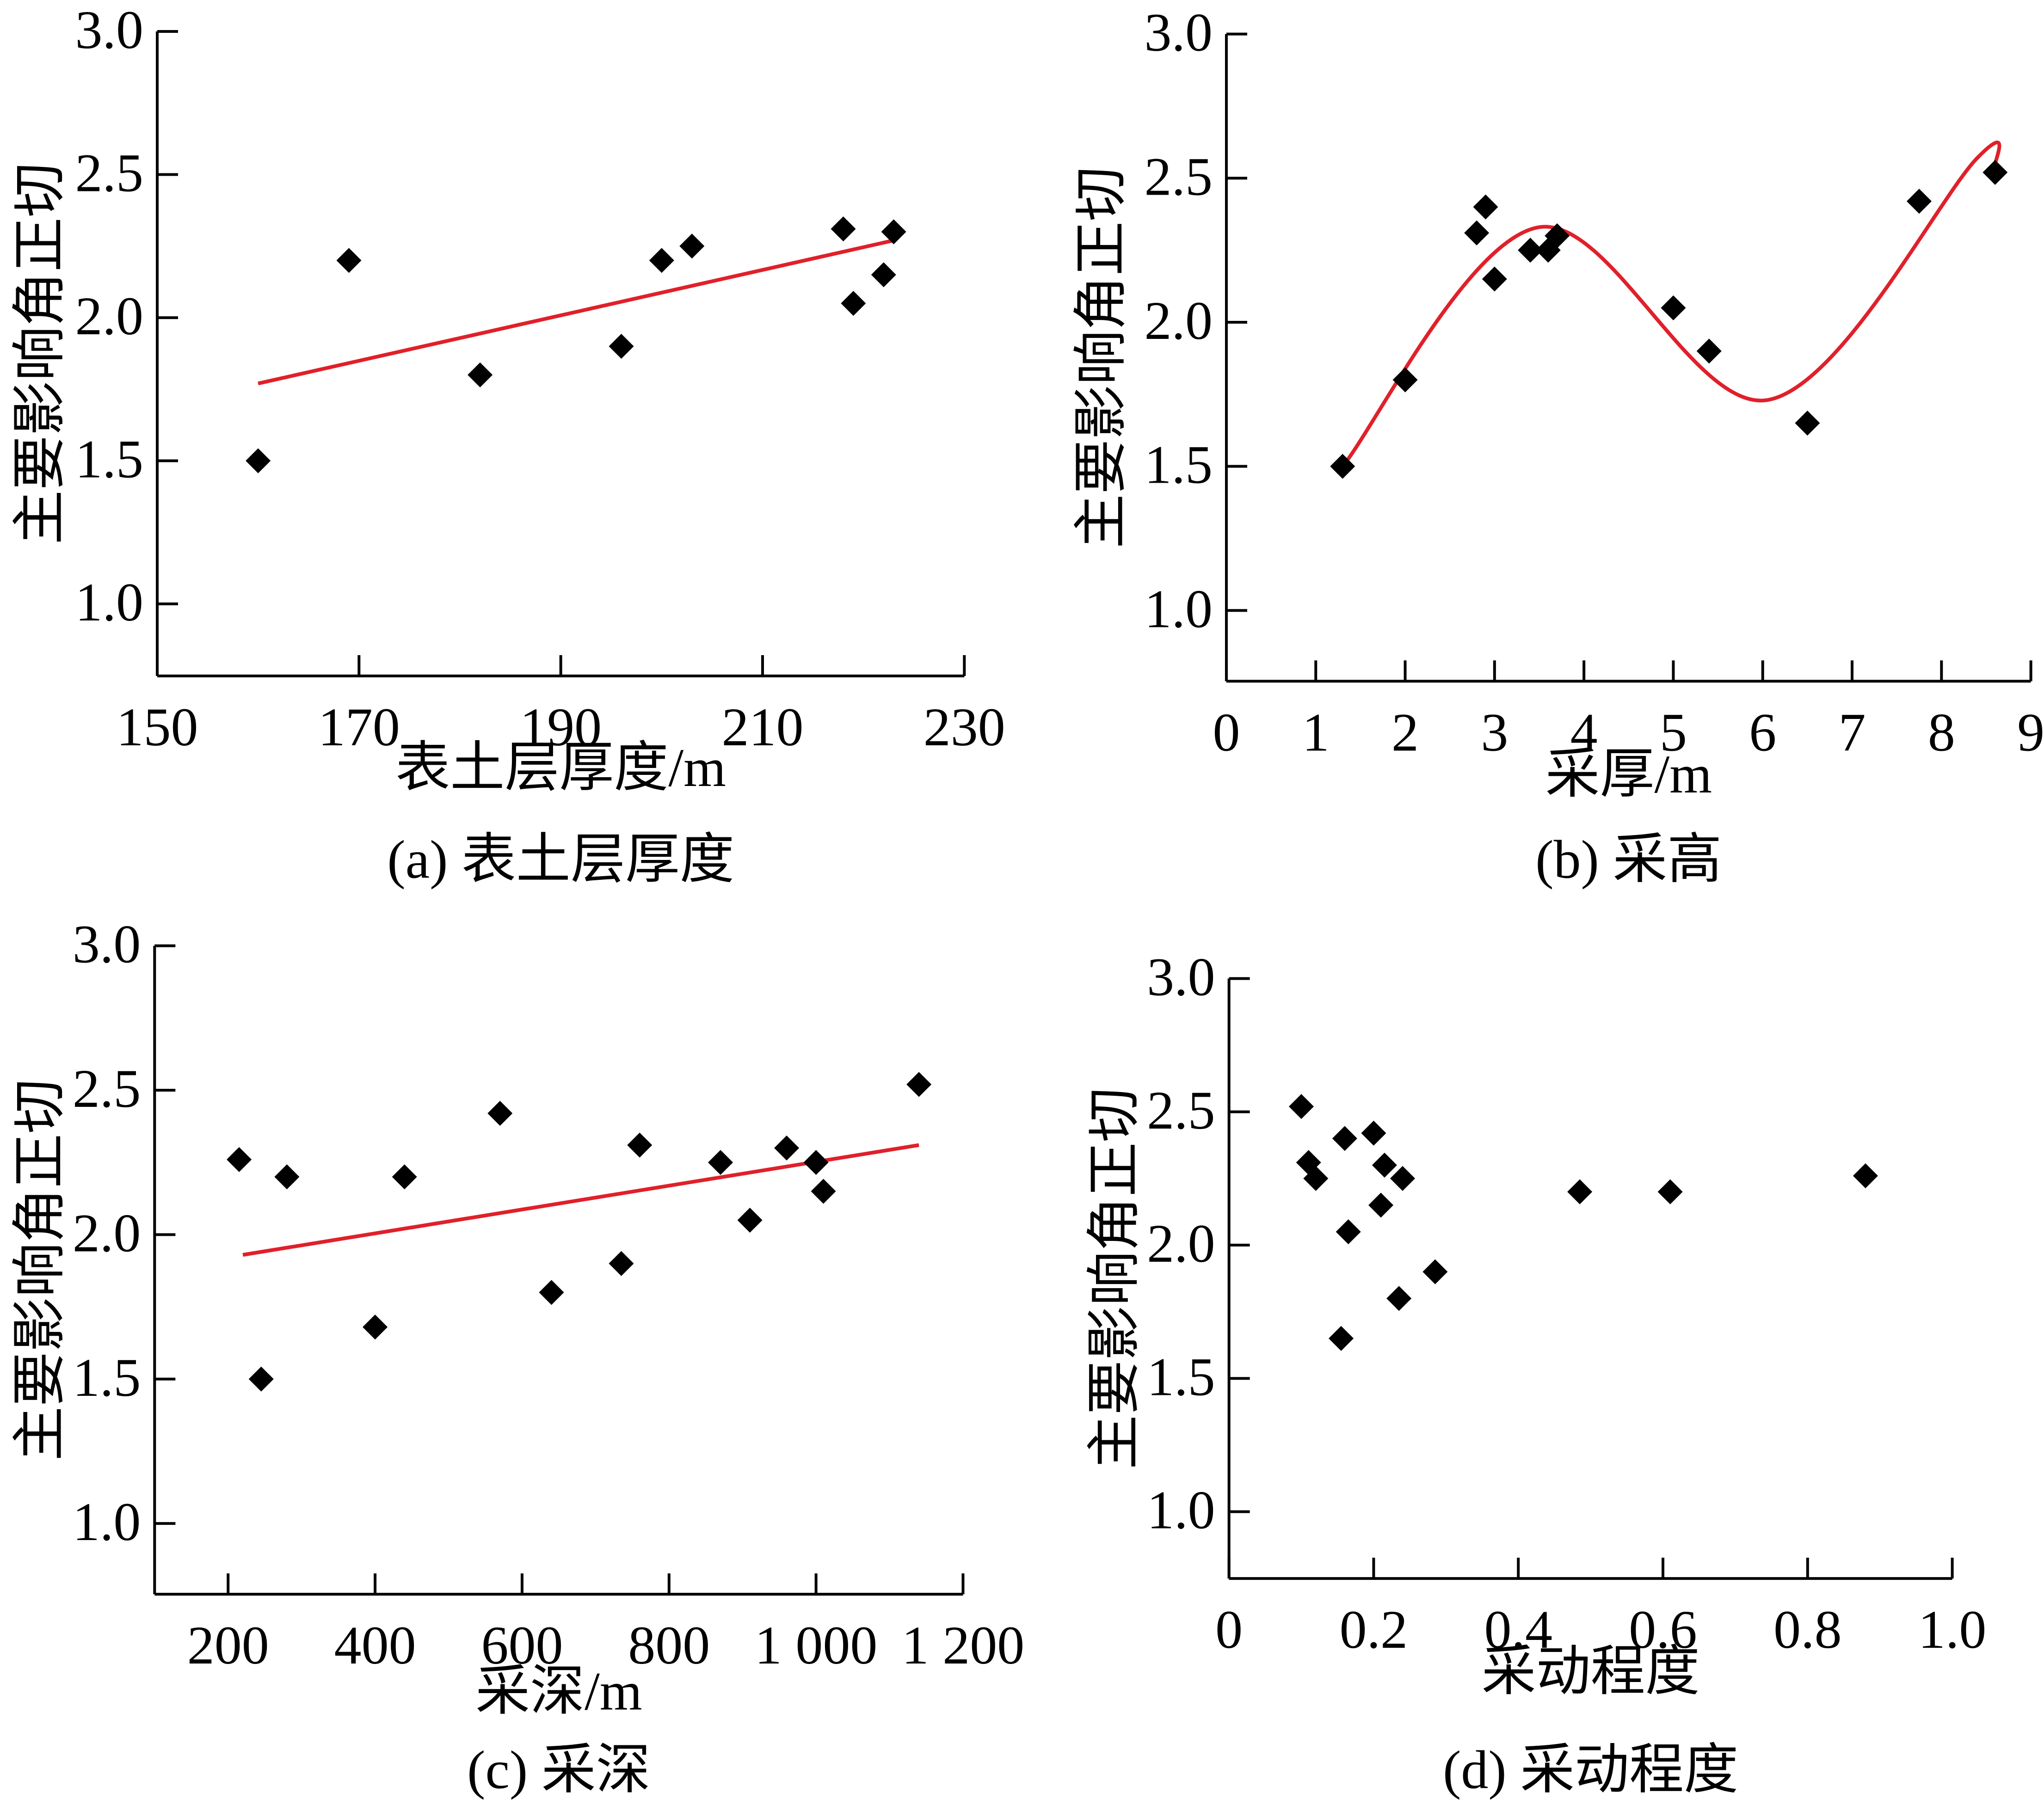 The height and width of the screenshot is (1811, 2044). Describe the element at coordinates (816, 1646) in the screenshot. I see `x-tick-label: 1 000` at that location.